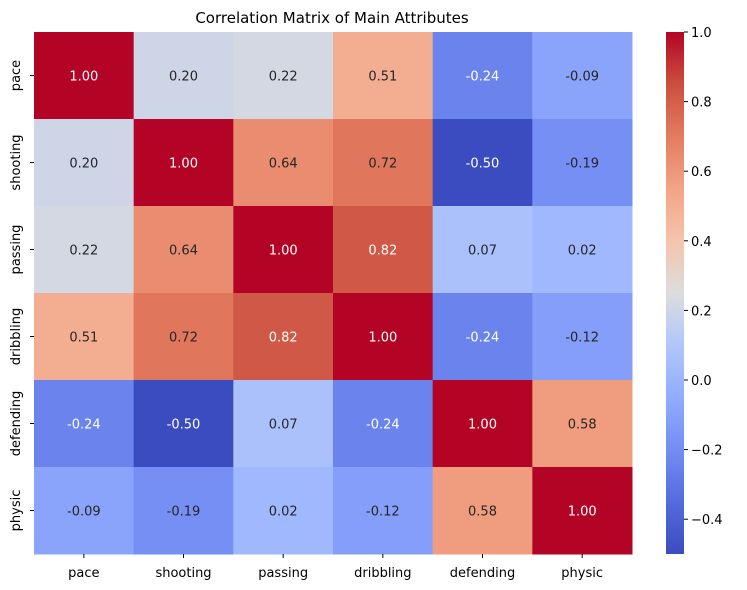 Image resolution: width=747 pixels, height=590 pixels. What do you see at coordinates (16, 250) in the screenshot?
I see `y-tick-label: passing` at bounding box center [16, 250].